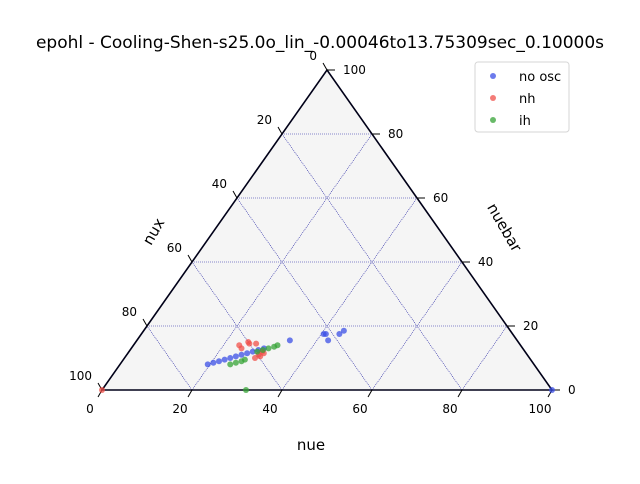 This screenshot has width=640, height=484. Describe the element at coordinates (493, 120) in the screenshot. I see `legend-marker-ih` at that location.